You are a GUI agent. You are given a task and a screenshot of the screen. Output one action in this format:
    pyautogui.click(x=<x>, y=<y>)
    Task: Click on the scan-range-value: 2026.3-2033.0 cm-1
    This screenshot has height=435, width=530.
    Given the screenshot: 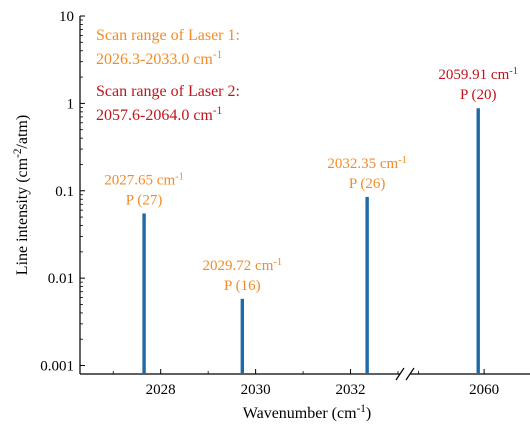 What is the action you would take?
    pyautogui.click(x=159, y=58)
    